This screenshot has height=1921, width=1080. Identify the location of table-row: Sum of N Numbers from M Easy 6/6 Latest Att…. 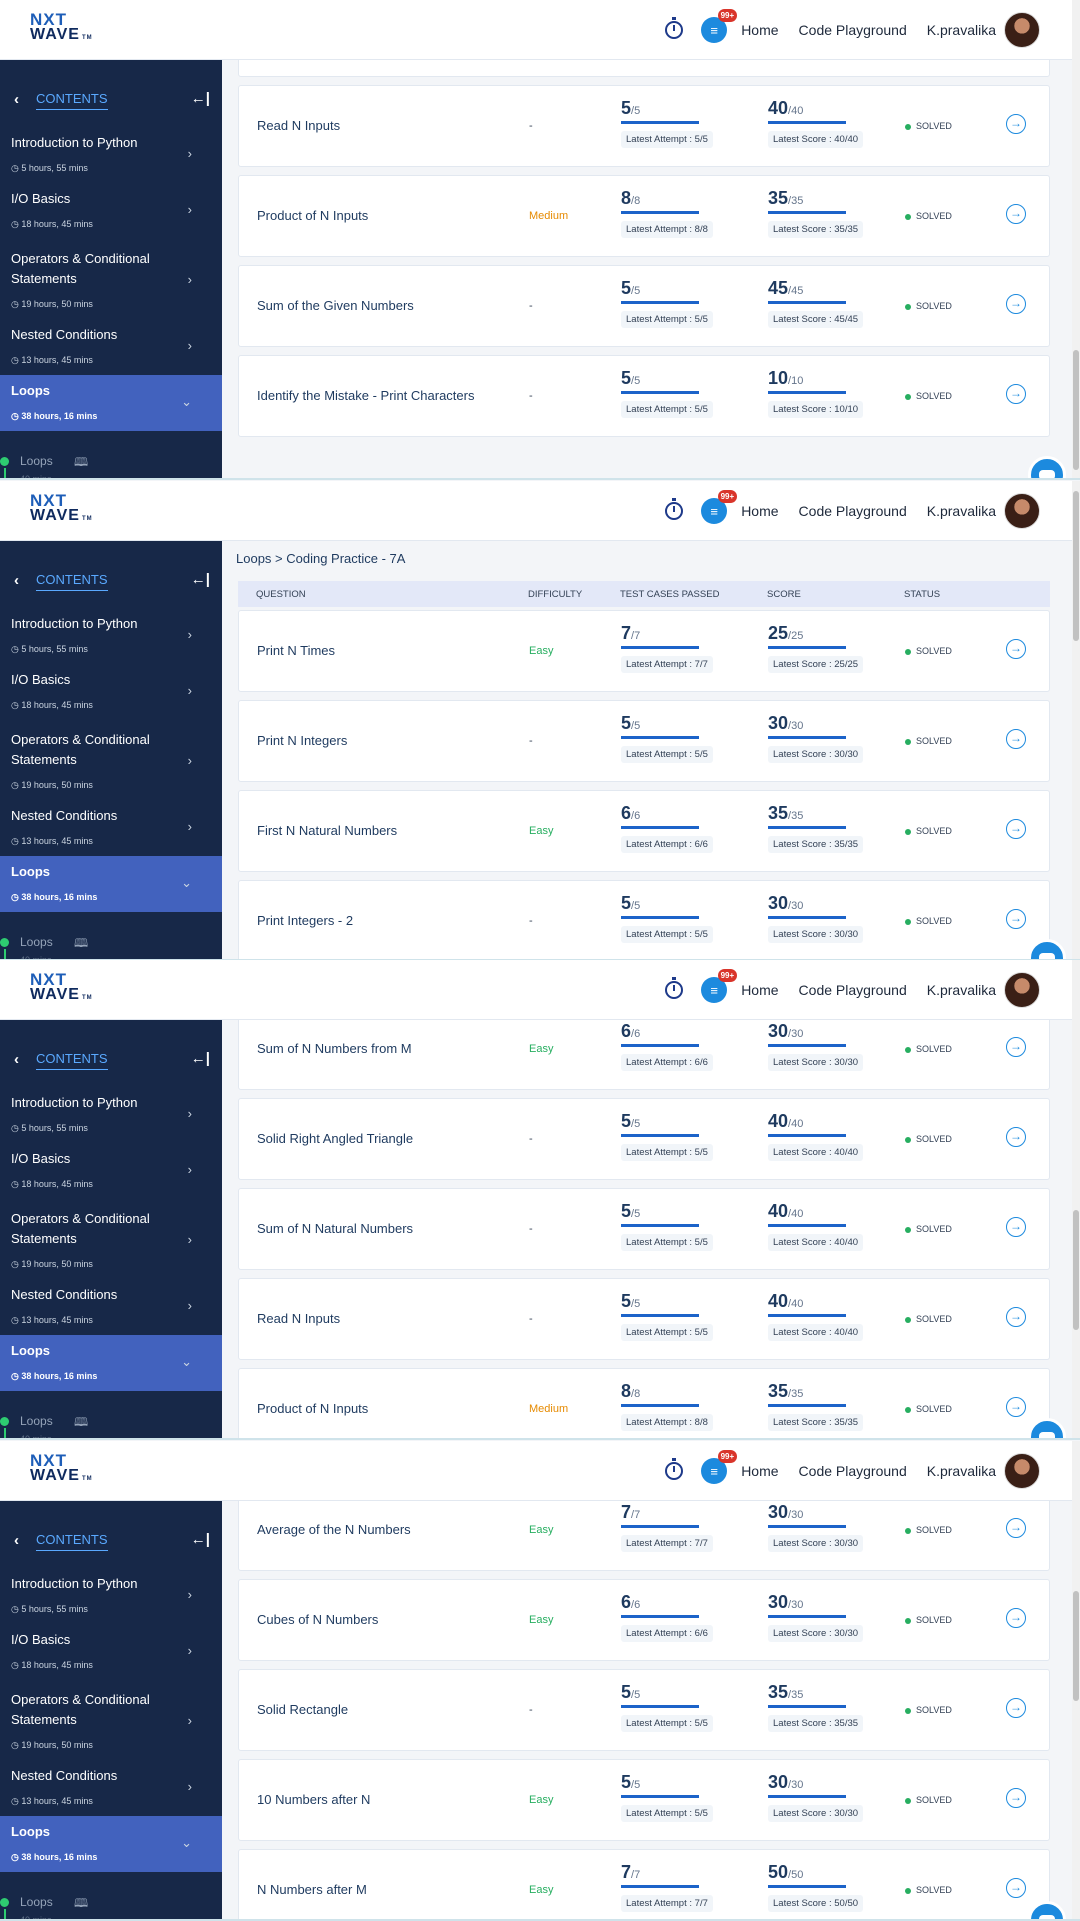
(644, 1055).